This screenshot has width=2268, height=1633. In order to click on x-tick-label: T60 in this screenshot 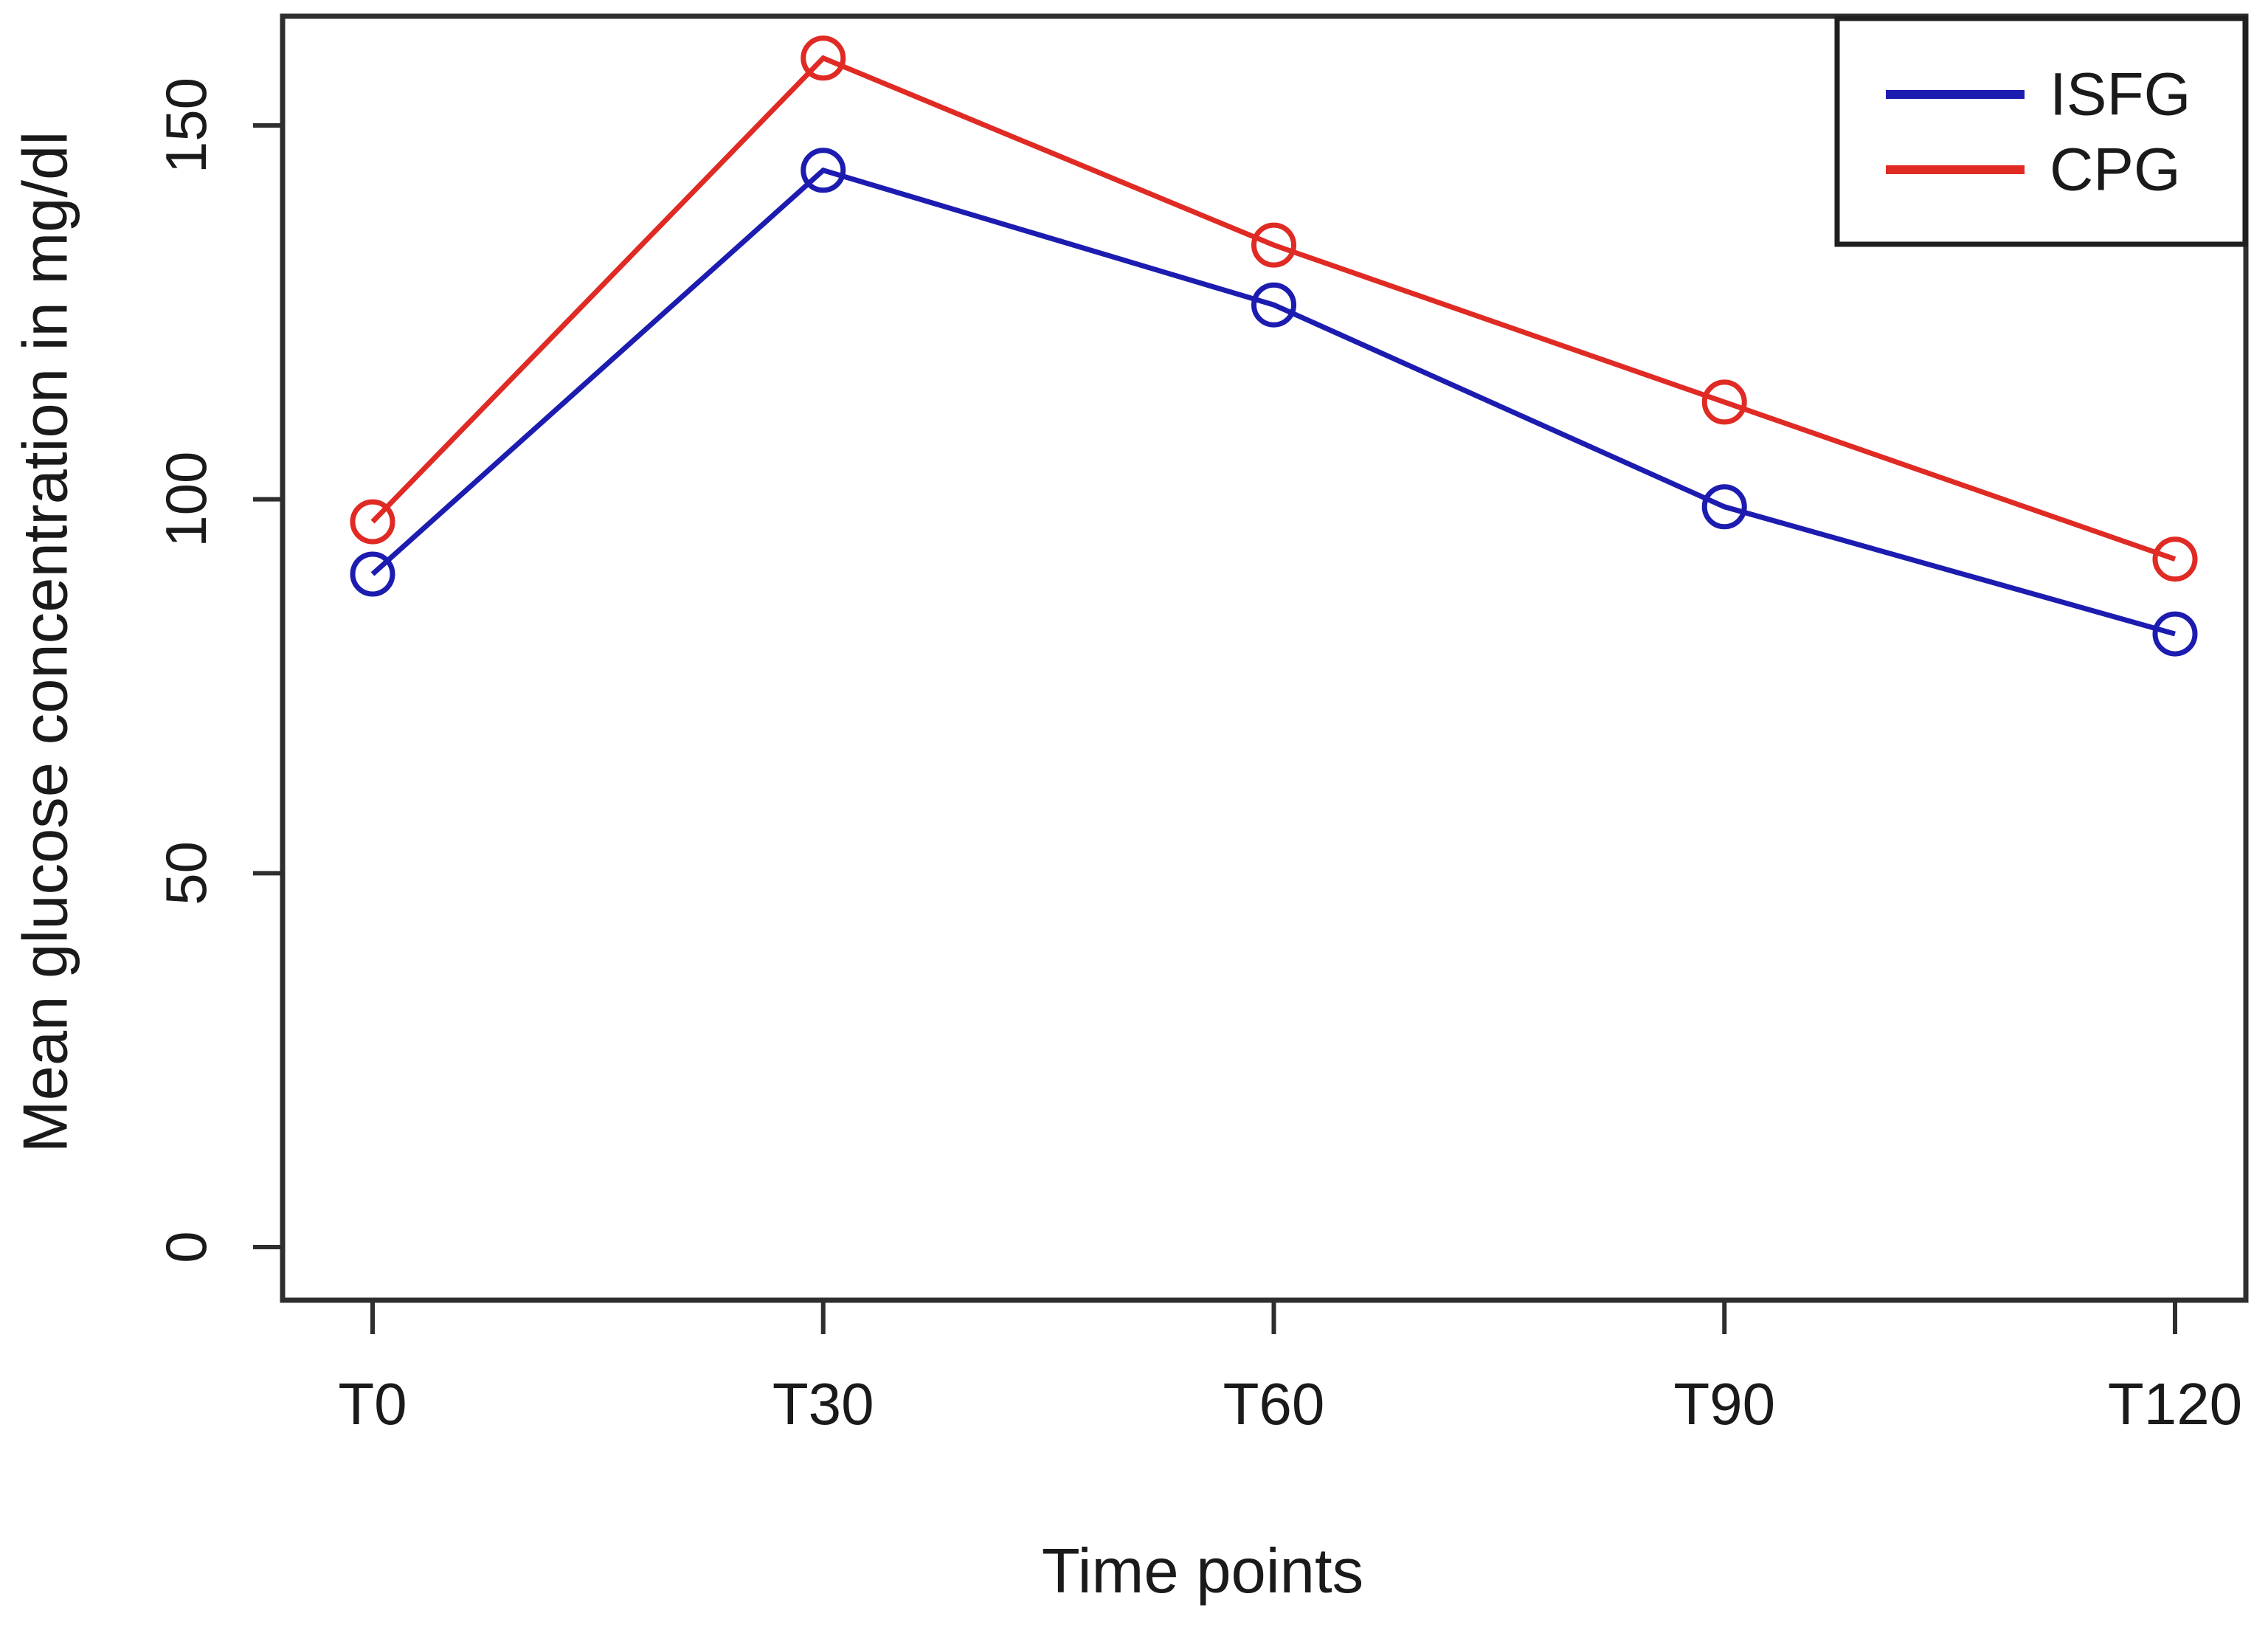, I will do `click(1274, 1404)`.